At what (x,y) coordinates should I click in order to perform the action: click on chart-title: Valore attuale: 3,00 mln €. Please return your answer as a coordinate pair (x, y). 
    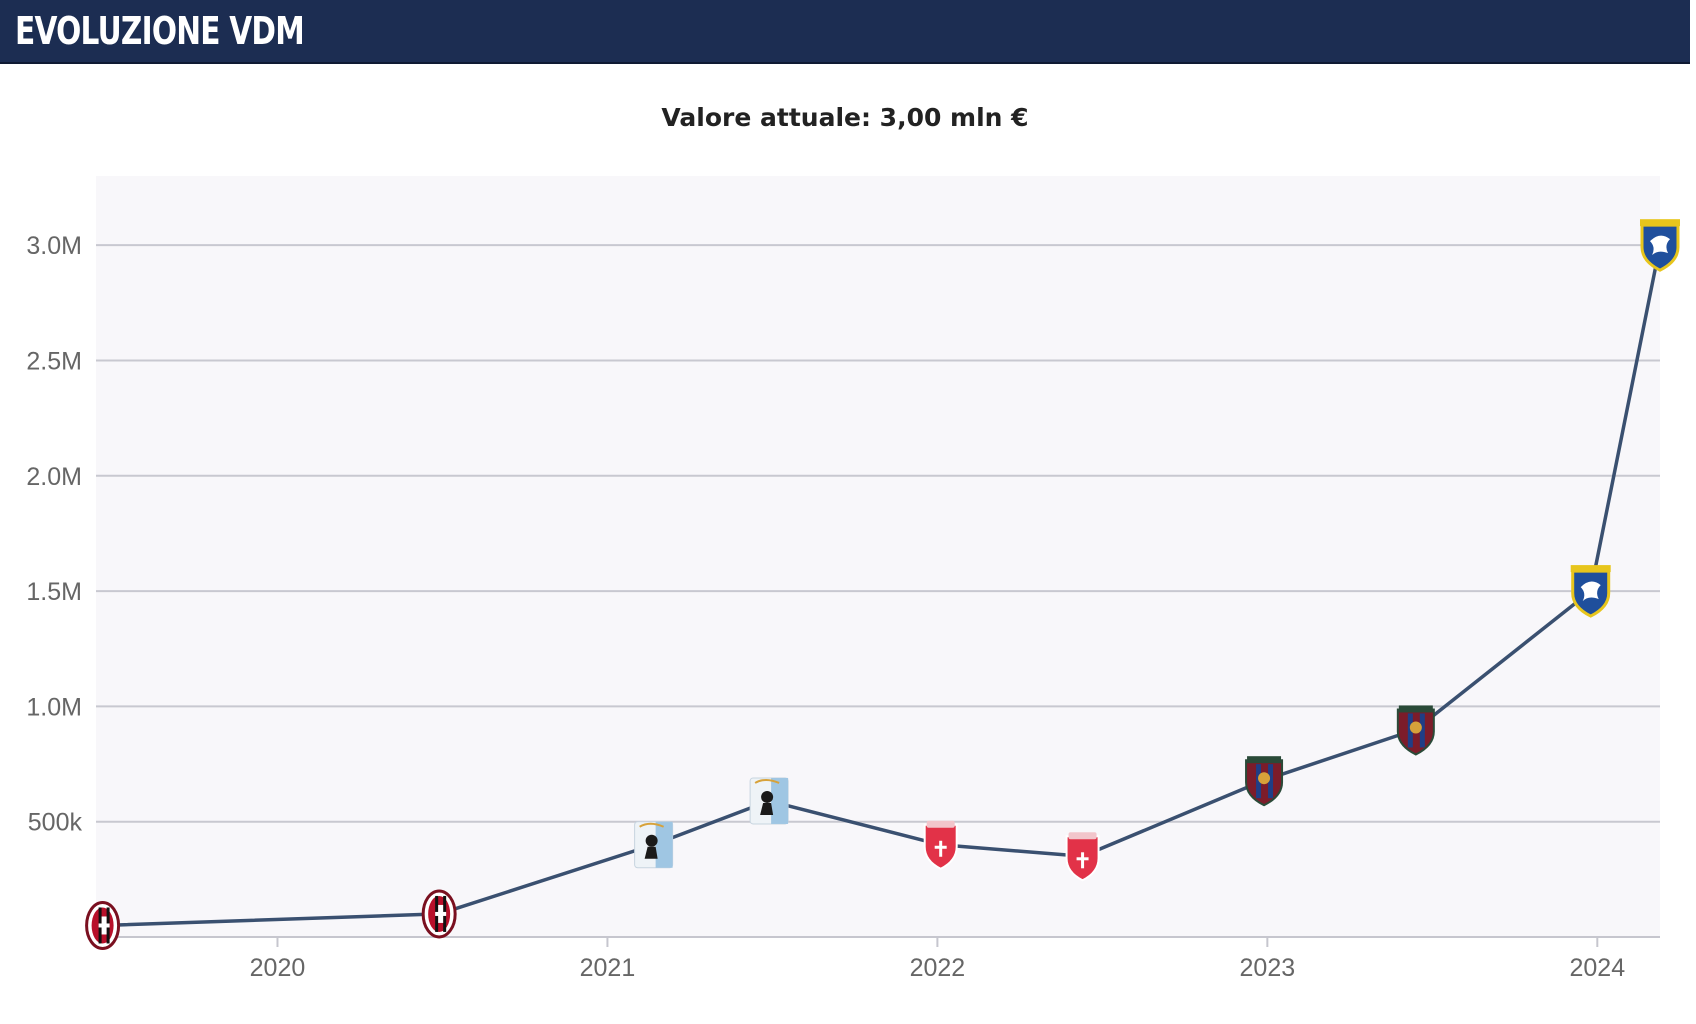
    Looking at the image, I should click on (845, 117).